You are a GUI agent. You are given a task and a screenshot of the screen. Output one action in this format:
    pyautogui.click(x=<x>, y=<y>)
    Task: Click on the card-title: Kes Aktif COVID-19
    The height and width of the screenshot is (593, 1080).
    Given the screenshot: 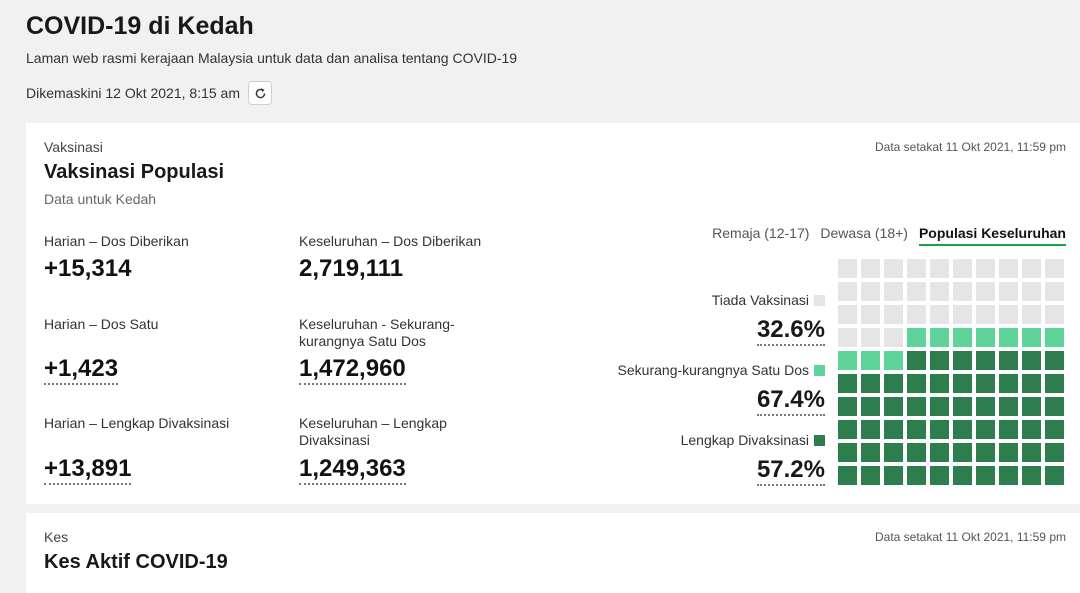 What is the action you would take?
    pyautogui.click(x=136, y=562)
    